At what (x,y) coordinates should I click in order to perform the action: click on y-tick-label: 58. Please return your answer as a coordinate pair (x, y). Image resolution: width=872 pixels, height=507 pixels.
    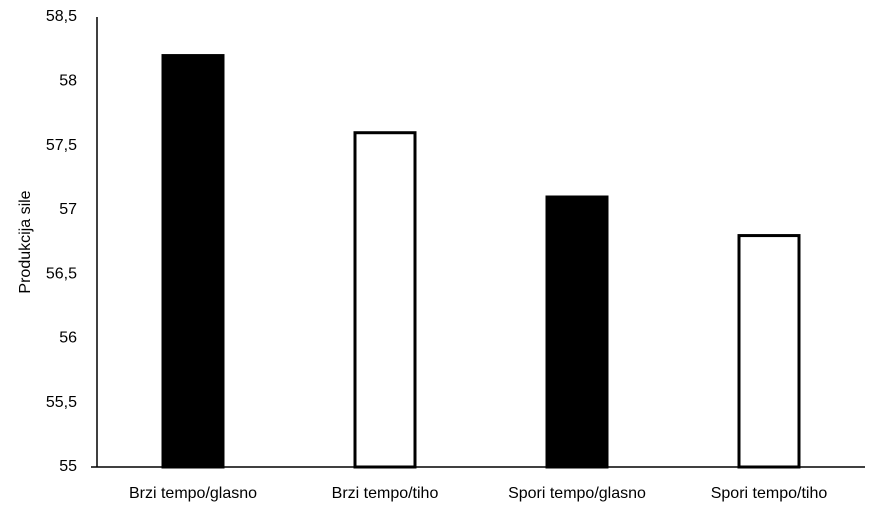
    Looking at the image, I should click on (68, 81).